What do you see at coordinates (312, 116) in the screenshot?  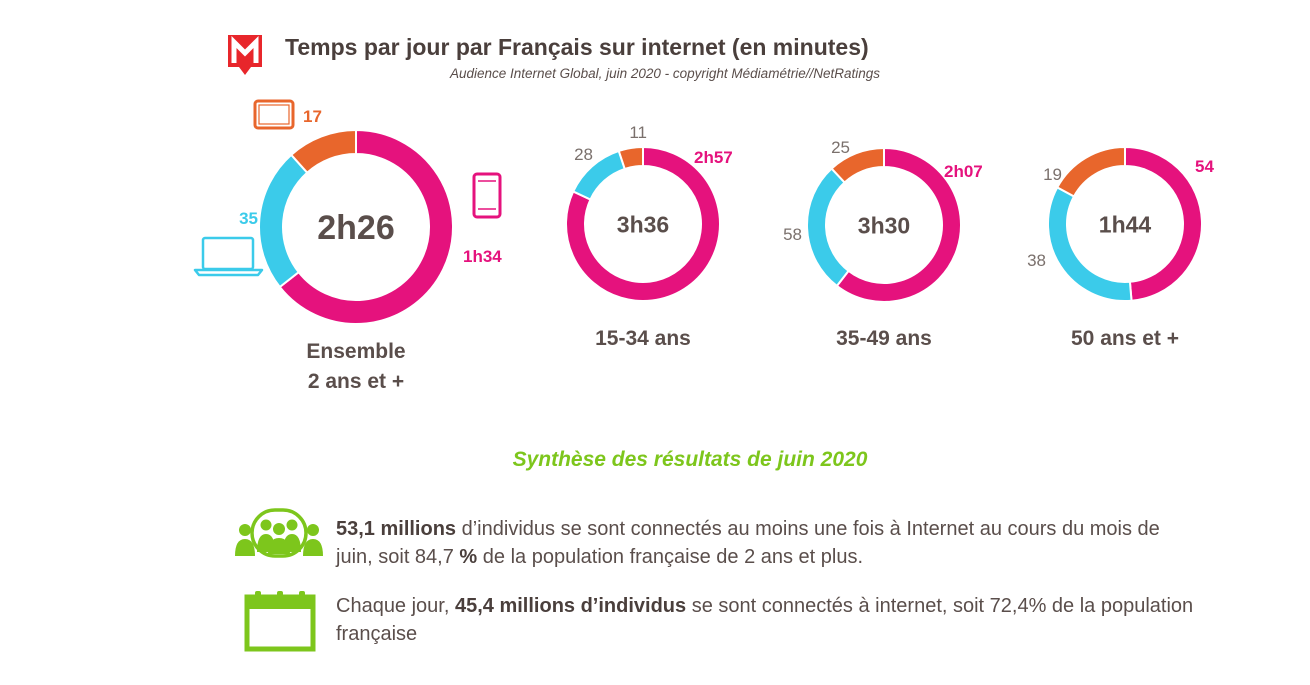 I see `slice-label-tablet: 17` at bounding box center [312, 116].